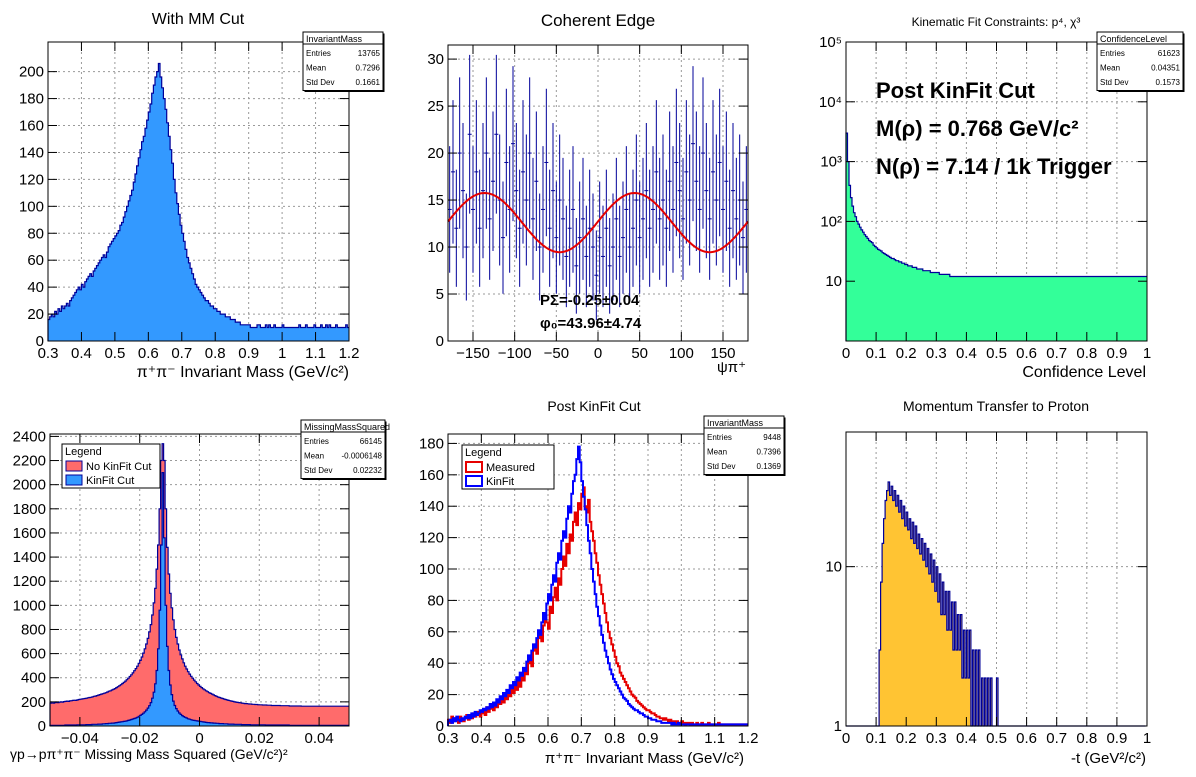  What do you see at coordinates (1165, 68) in the screenshot?
I see `stats-value: 0.04351` at bounding box center [1165, 68].